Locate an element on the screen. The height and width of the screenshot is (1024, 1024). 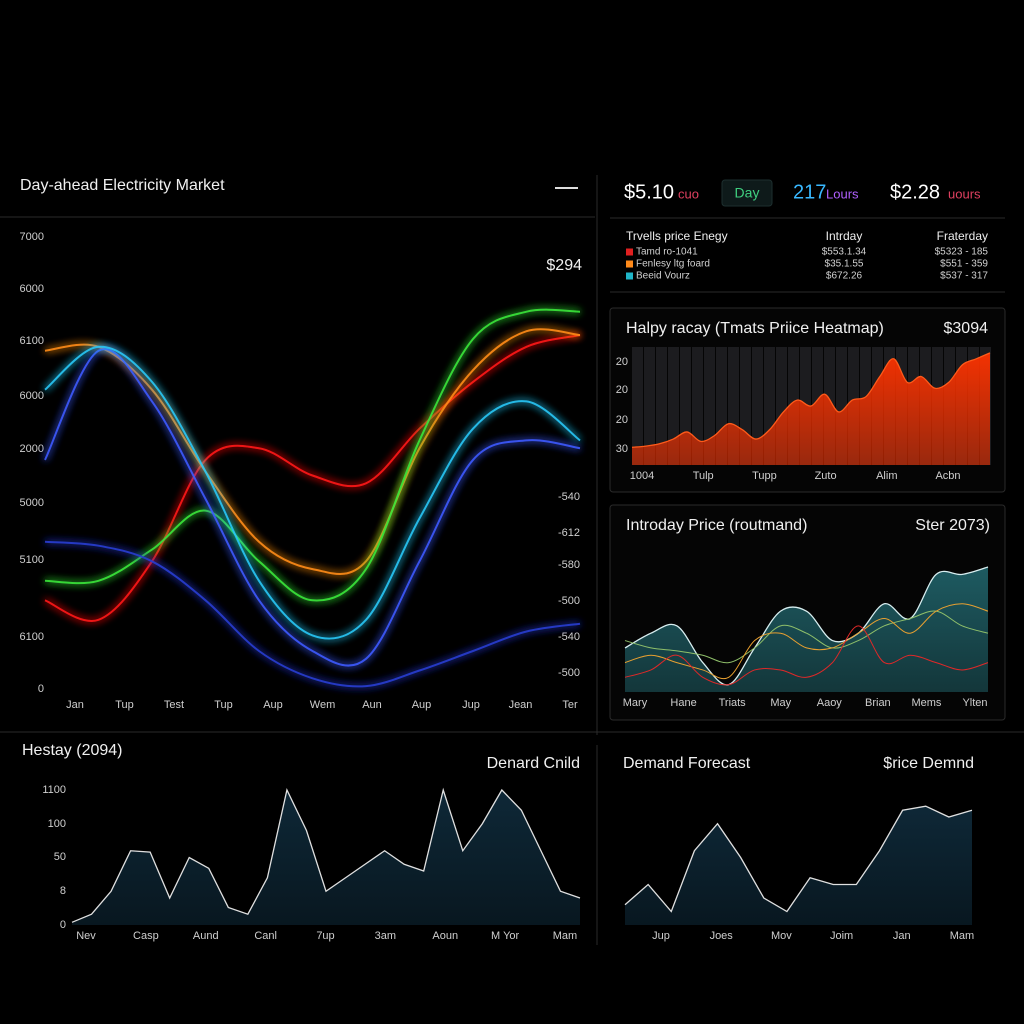
table-cell: $553.1.34 is located at coordinates (844, 252).